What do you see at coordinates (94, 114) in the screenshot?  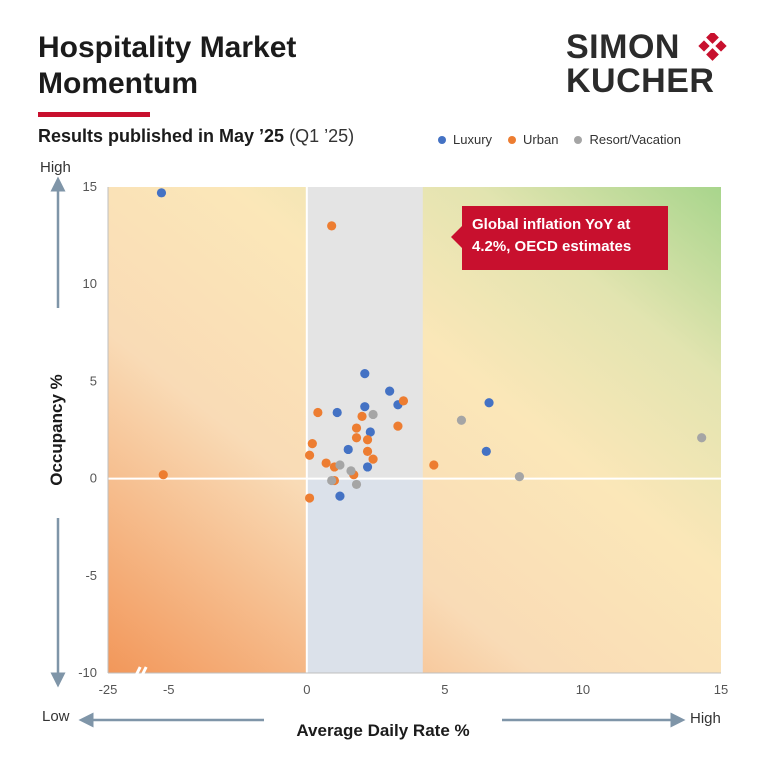 I see `title-underline` at bounding box center [94, 114].